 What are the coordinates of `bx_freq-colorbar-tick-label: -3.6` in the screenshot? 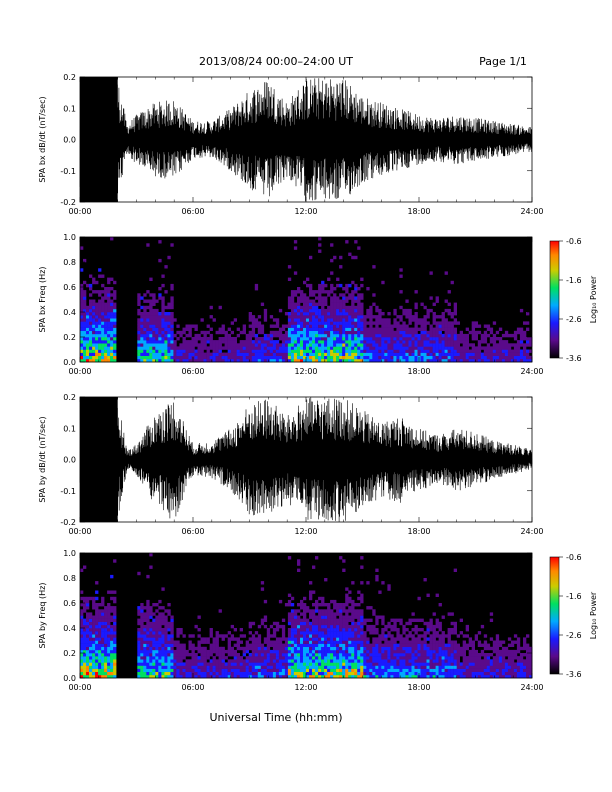 It's located at (574, 358).